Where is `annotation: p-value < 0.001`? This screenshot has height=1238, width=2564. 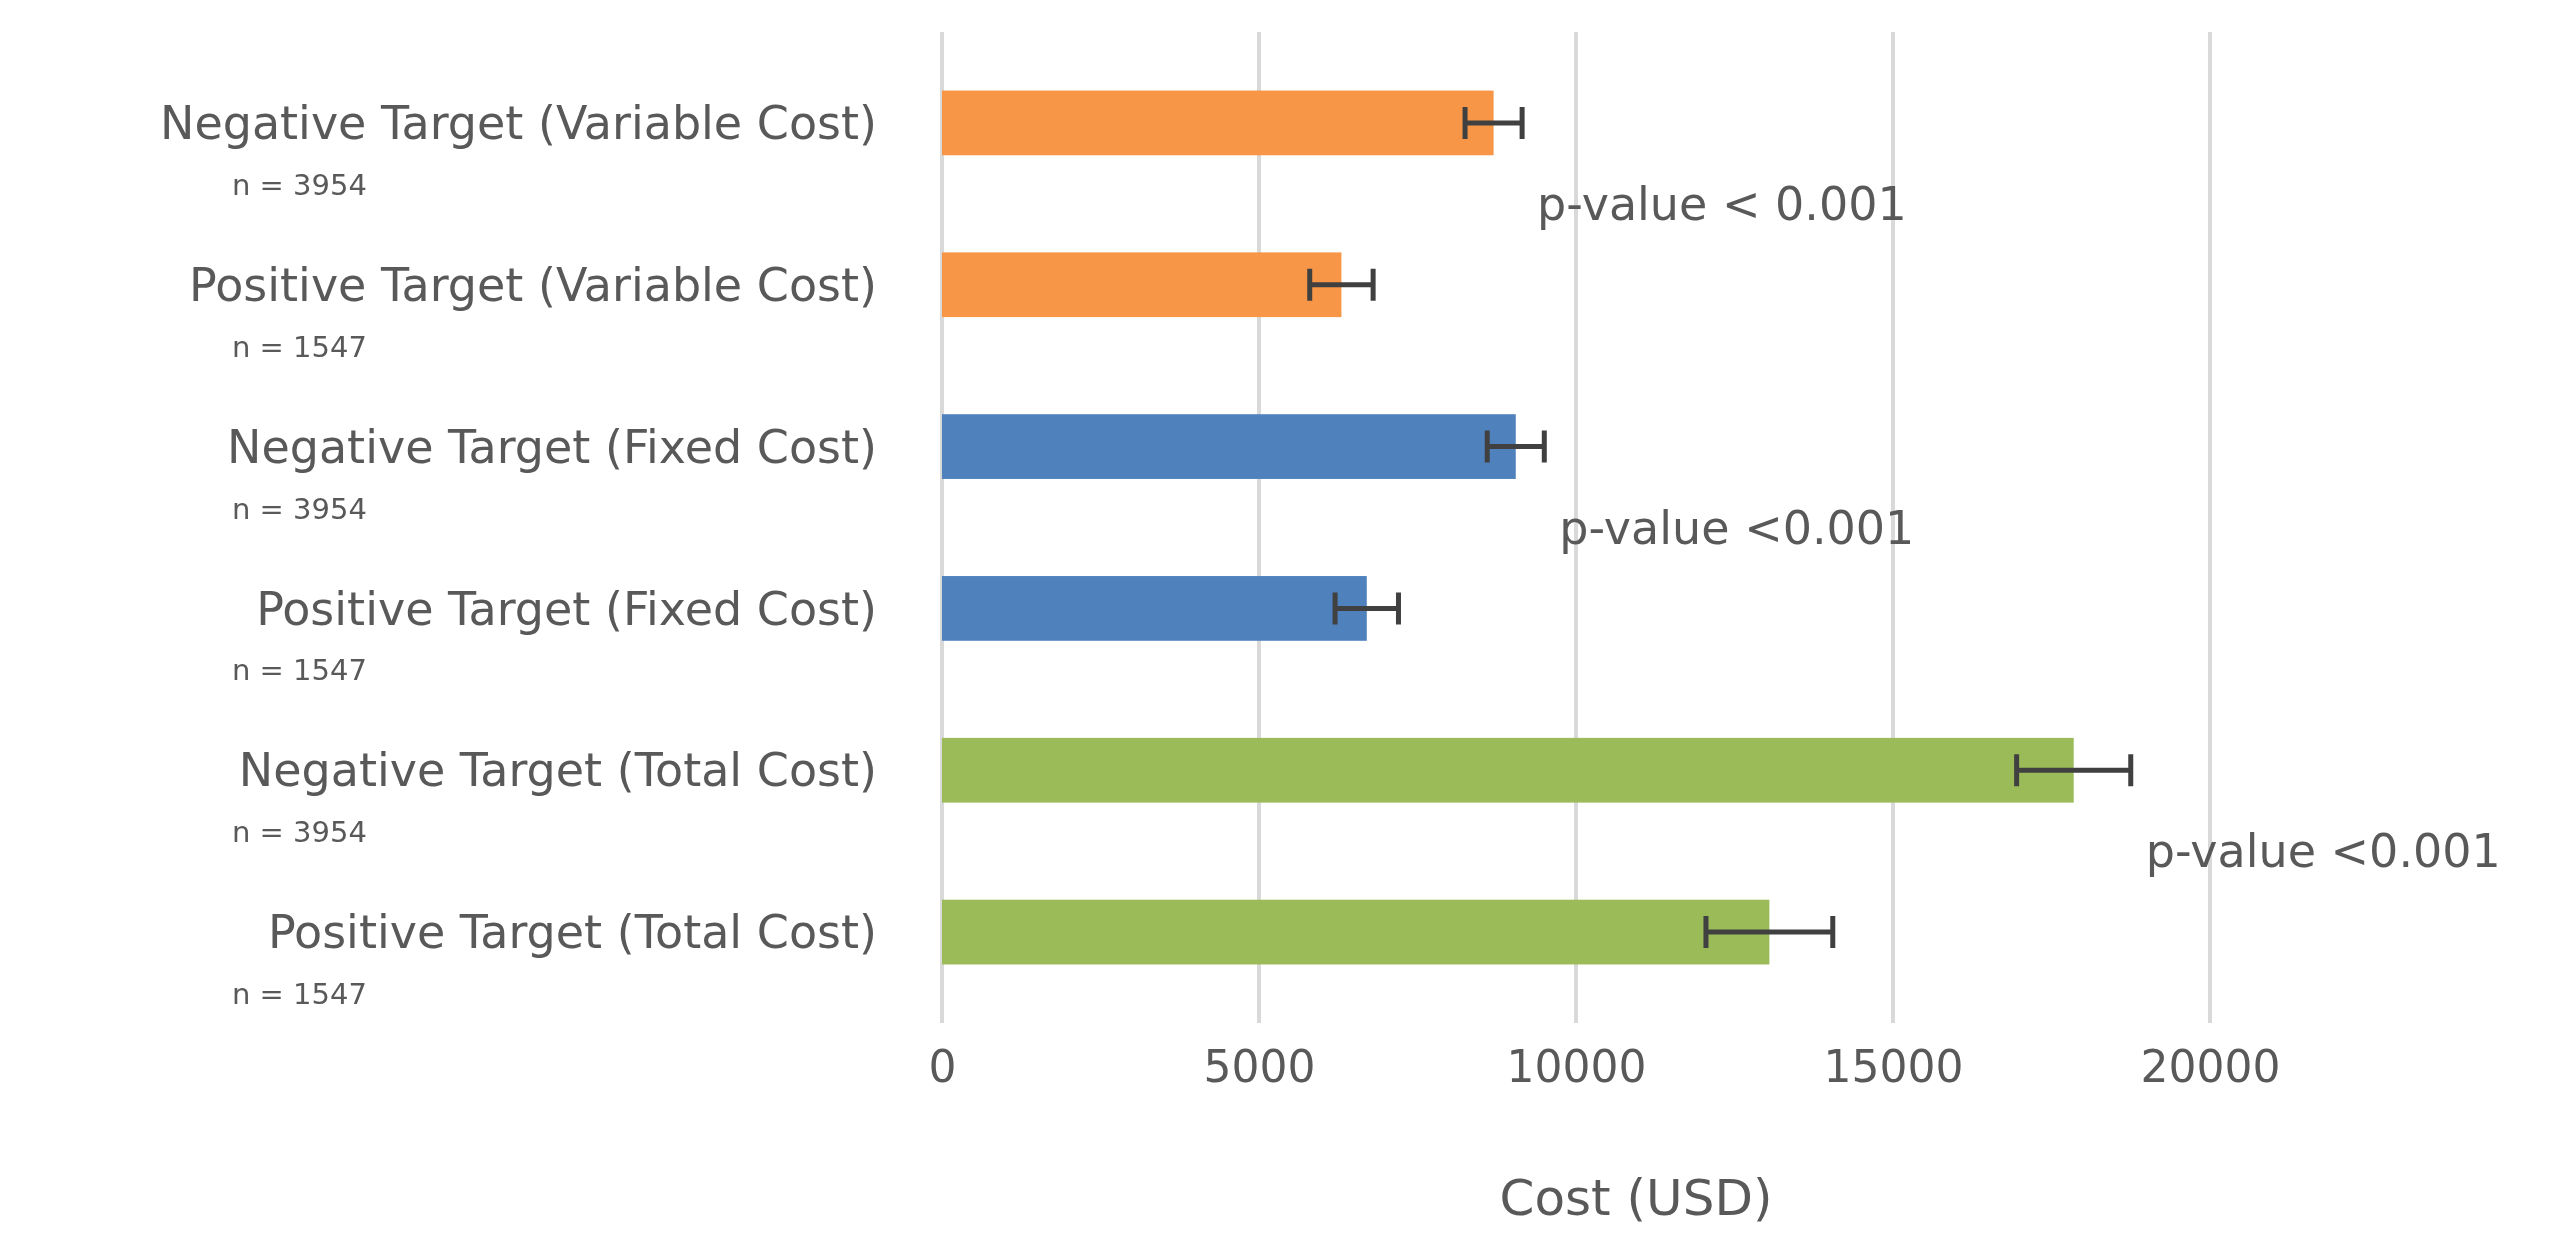
annotation: p-value < 0.001 is located at coordinates (1722, 203).